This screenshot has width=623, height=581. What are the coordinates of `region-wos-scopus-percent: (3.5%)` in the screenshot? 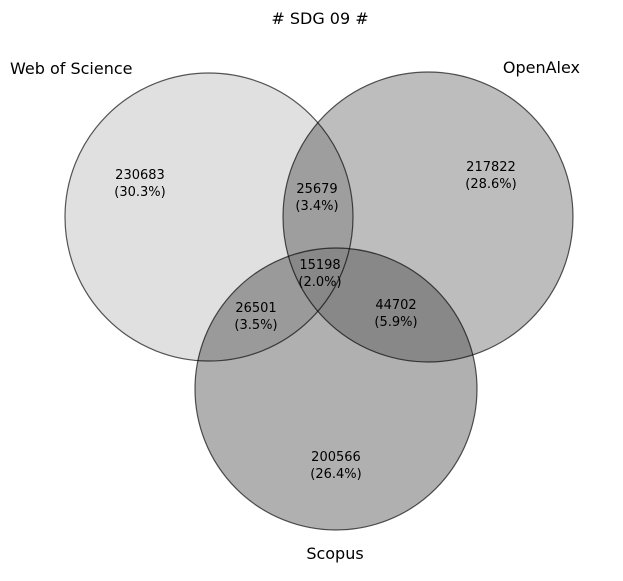 It's located at (255, 325).